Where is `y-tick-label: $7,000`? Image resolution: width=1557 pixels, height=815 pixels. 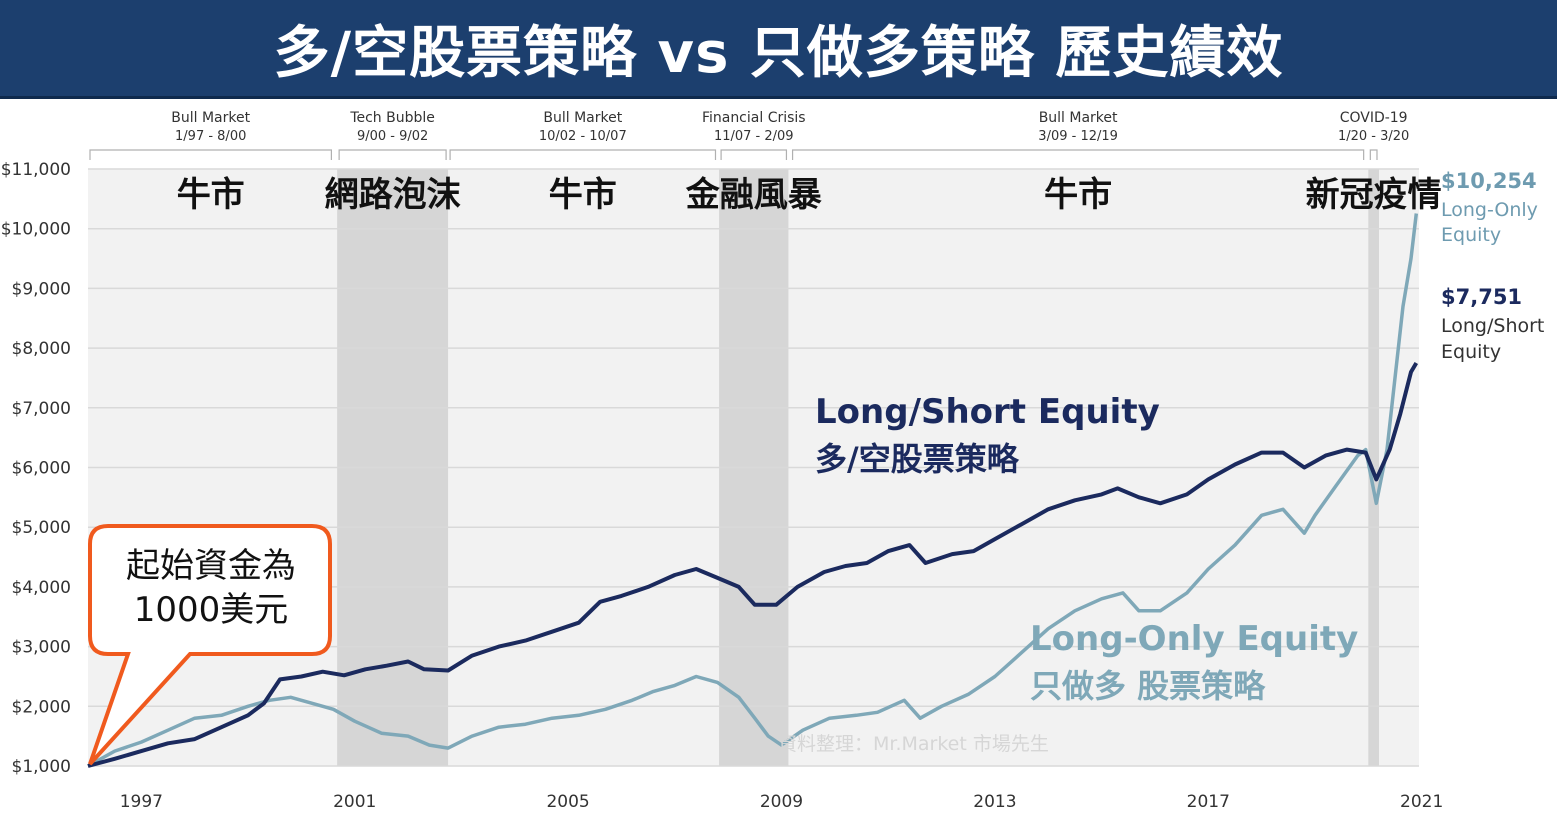 y-tick-label: $7,000 is located at coordinates (41, 409).